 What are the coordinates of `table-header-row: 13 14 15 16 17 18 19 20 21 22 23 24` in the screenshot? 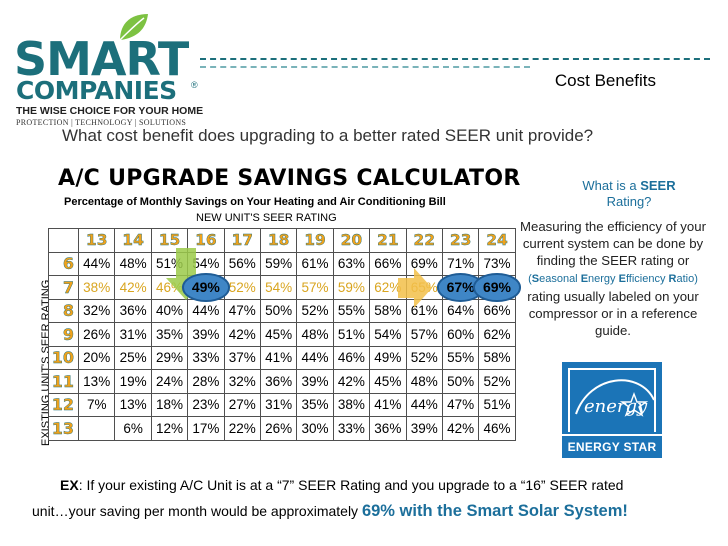 It's located at (282, 240).